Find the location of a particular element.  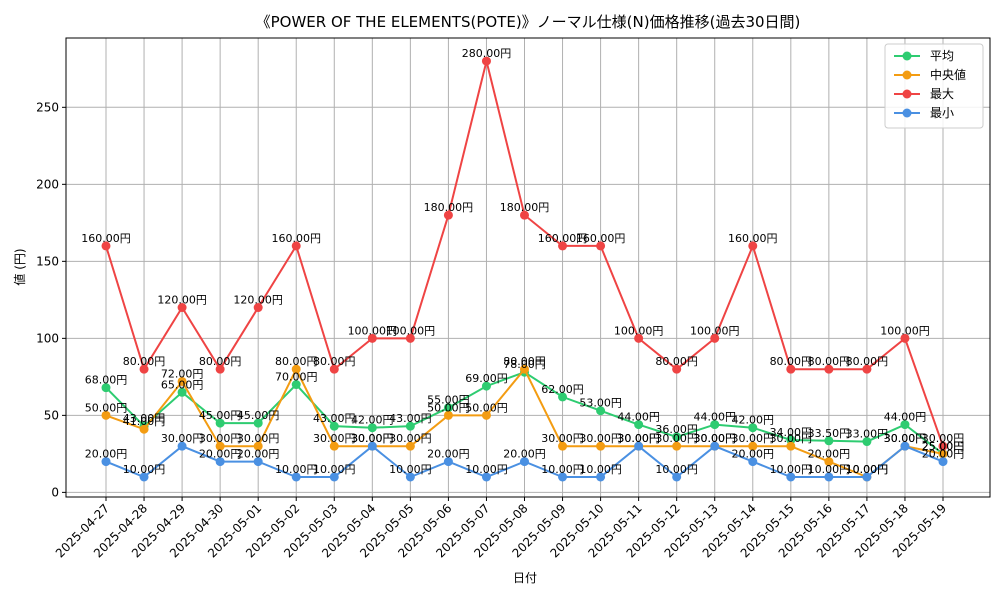

y-tick-label: 0 is located at coordinates (55, 492).